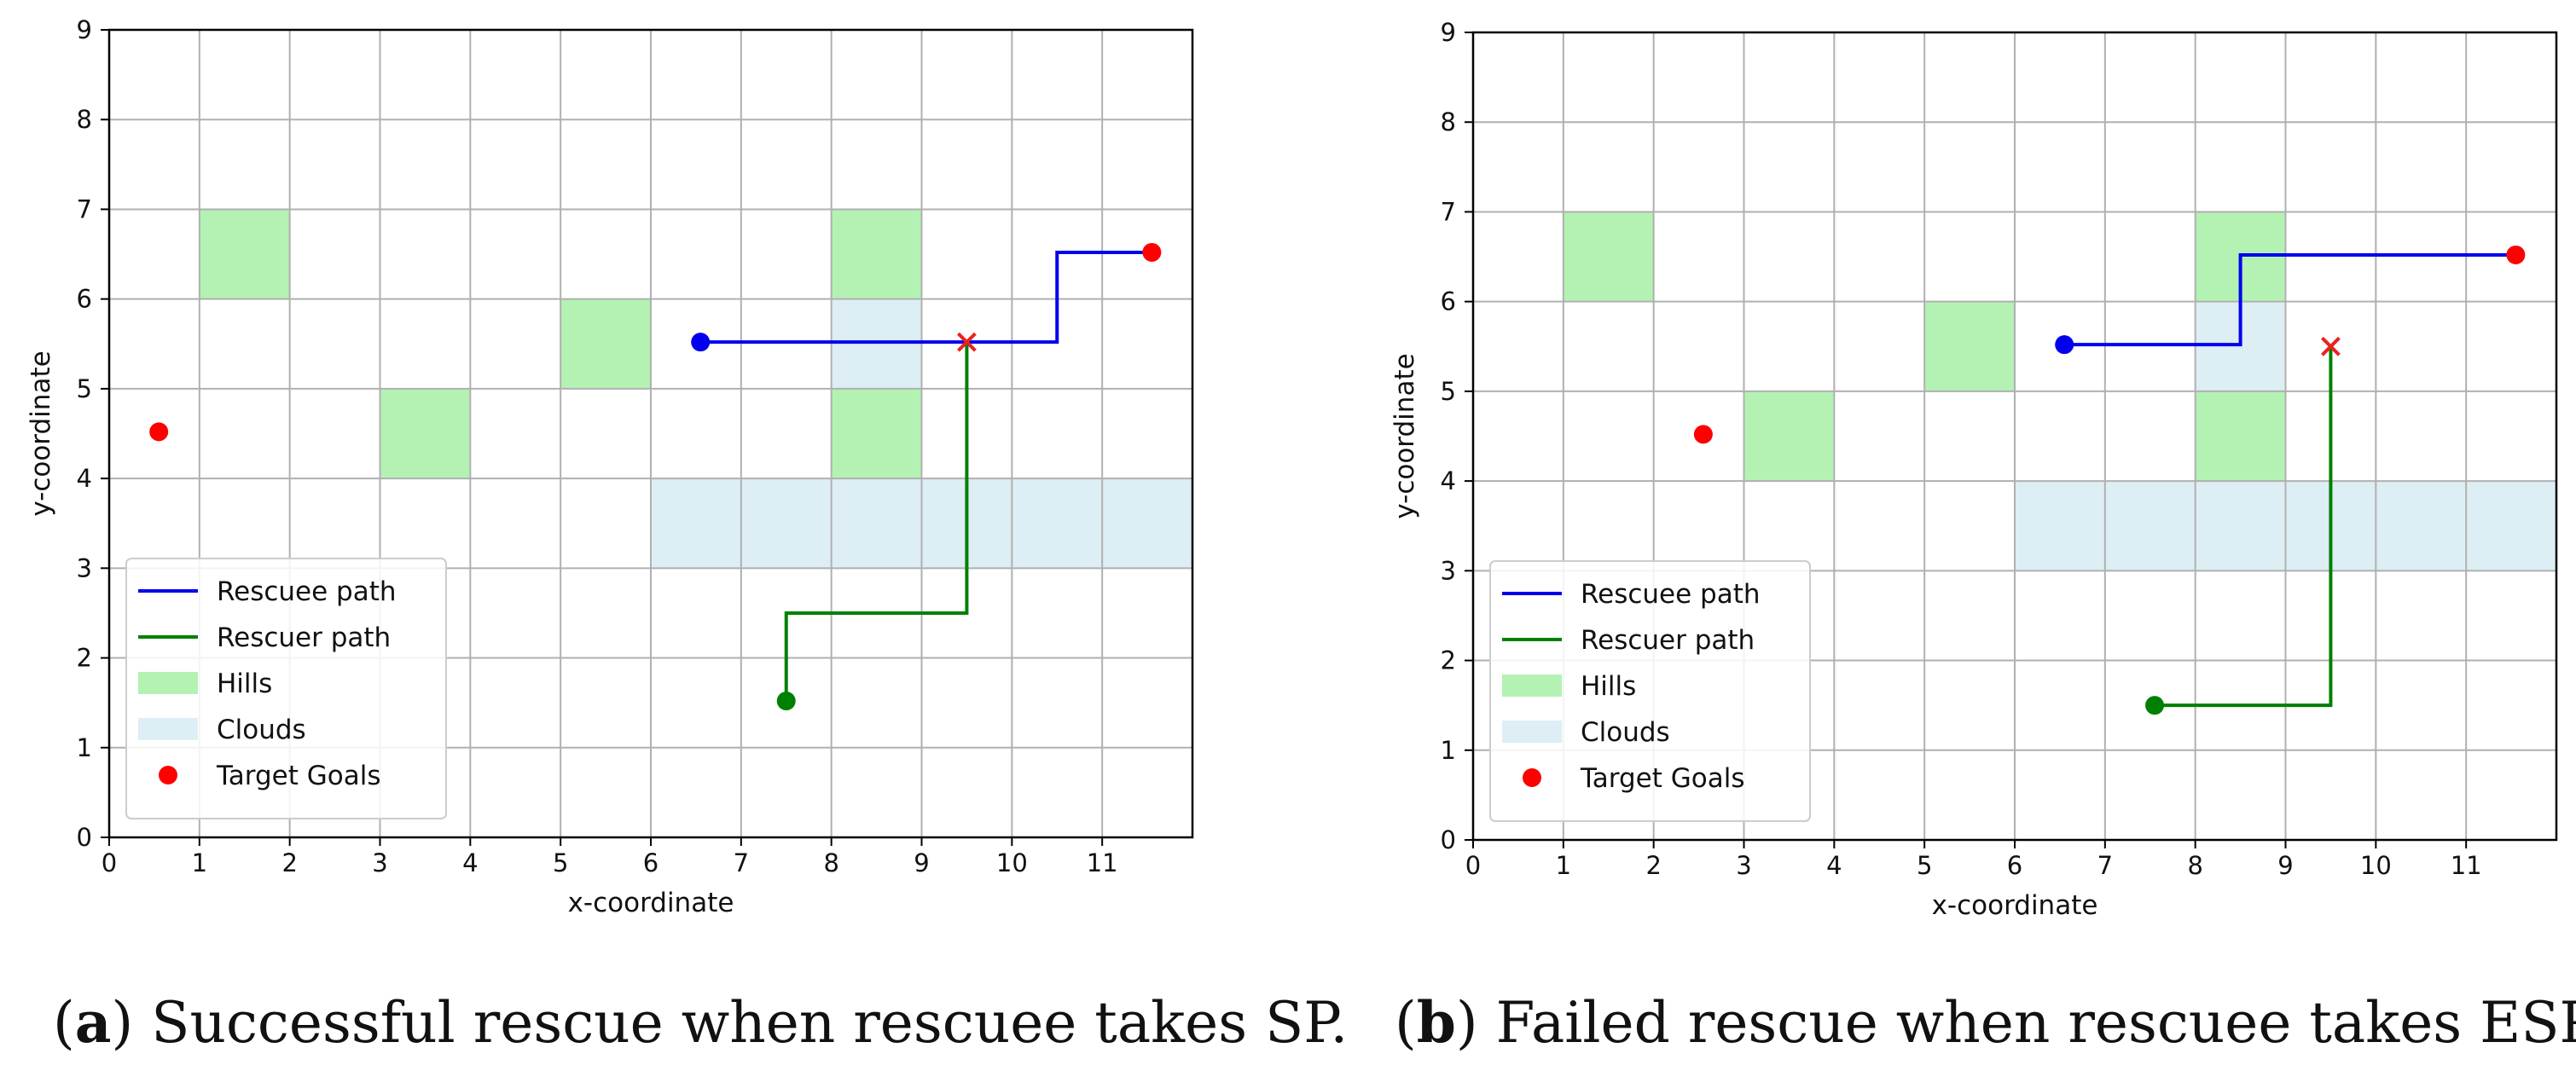 The width and height of the screenshot is (2576, 1071). Describe the element at coordinates (93, 1023) in the screenshot. I see `caption-letter: a` at that location.